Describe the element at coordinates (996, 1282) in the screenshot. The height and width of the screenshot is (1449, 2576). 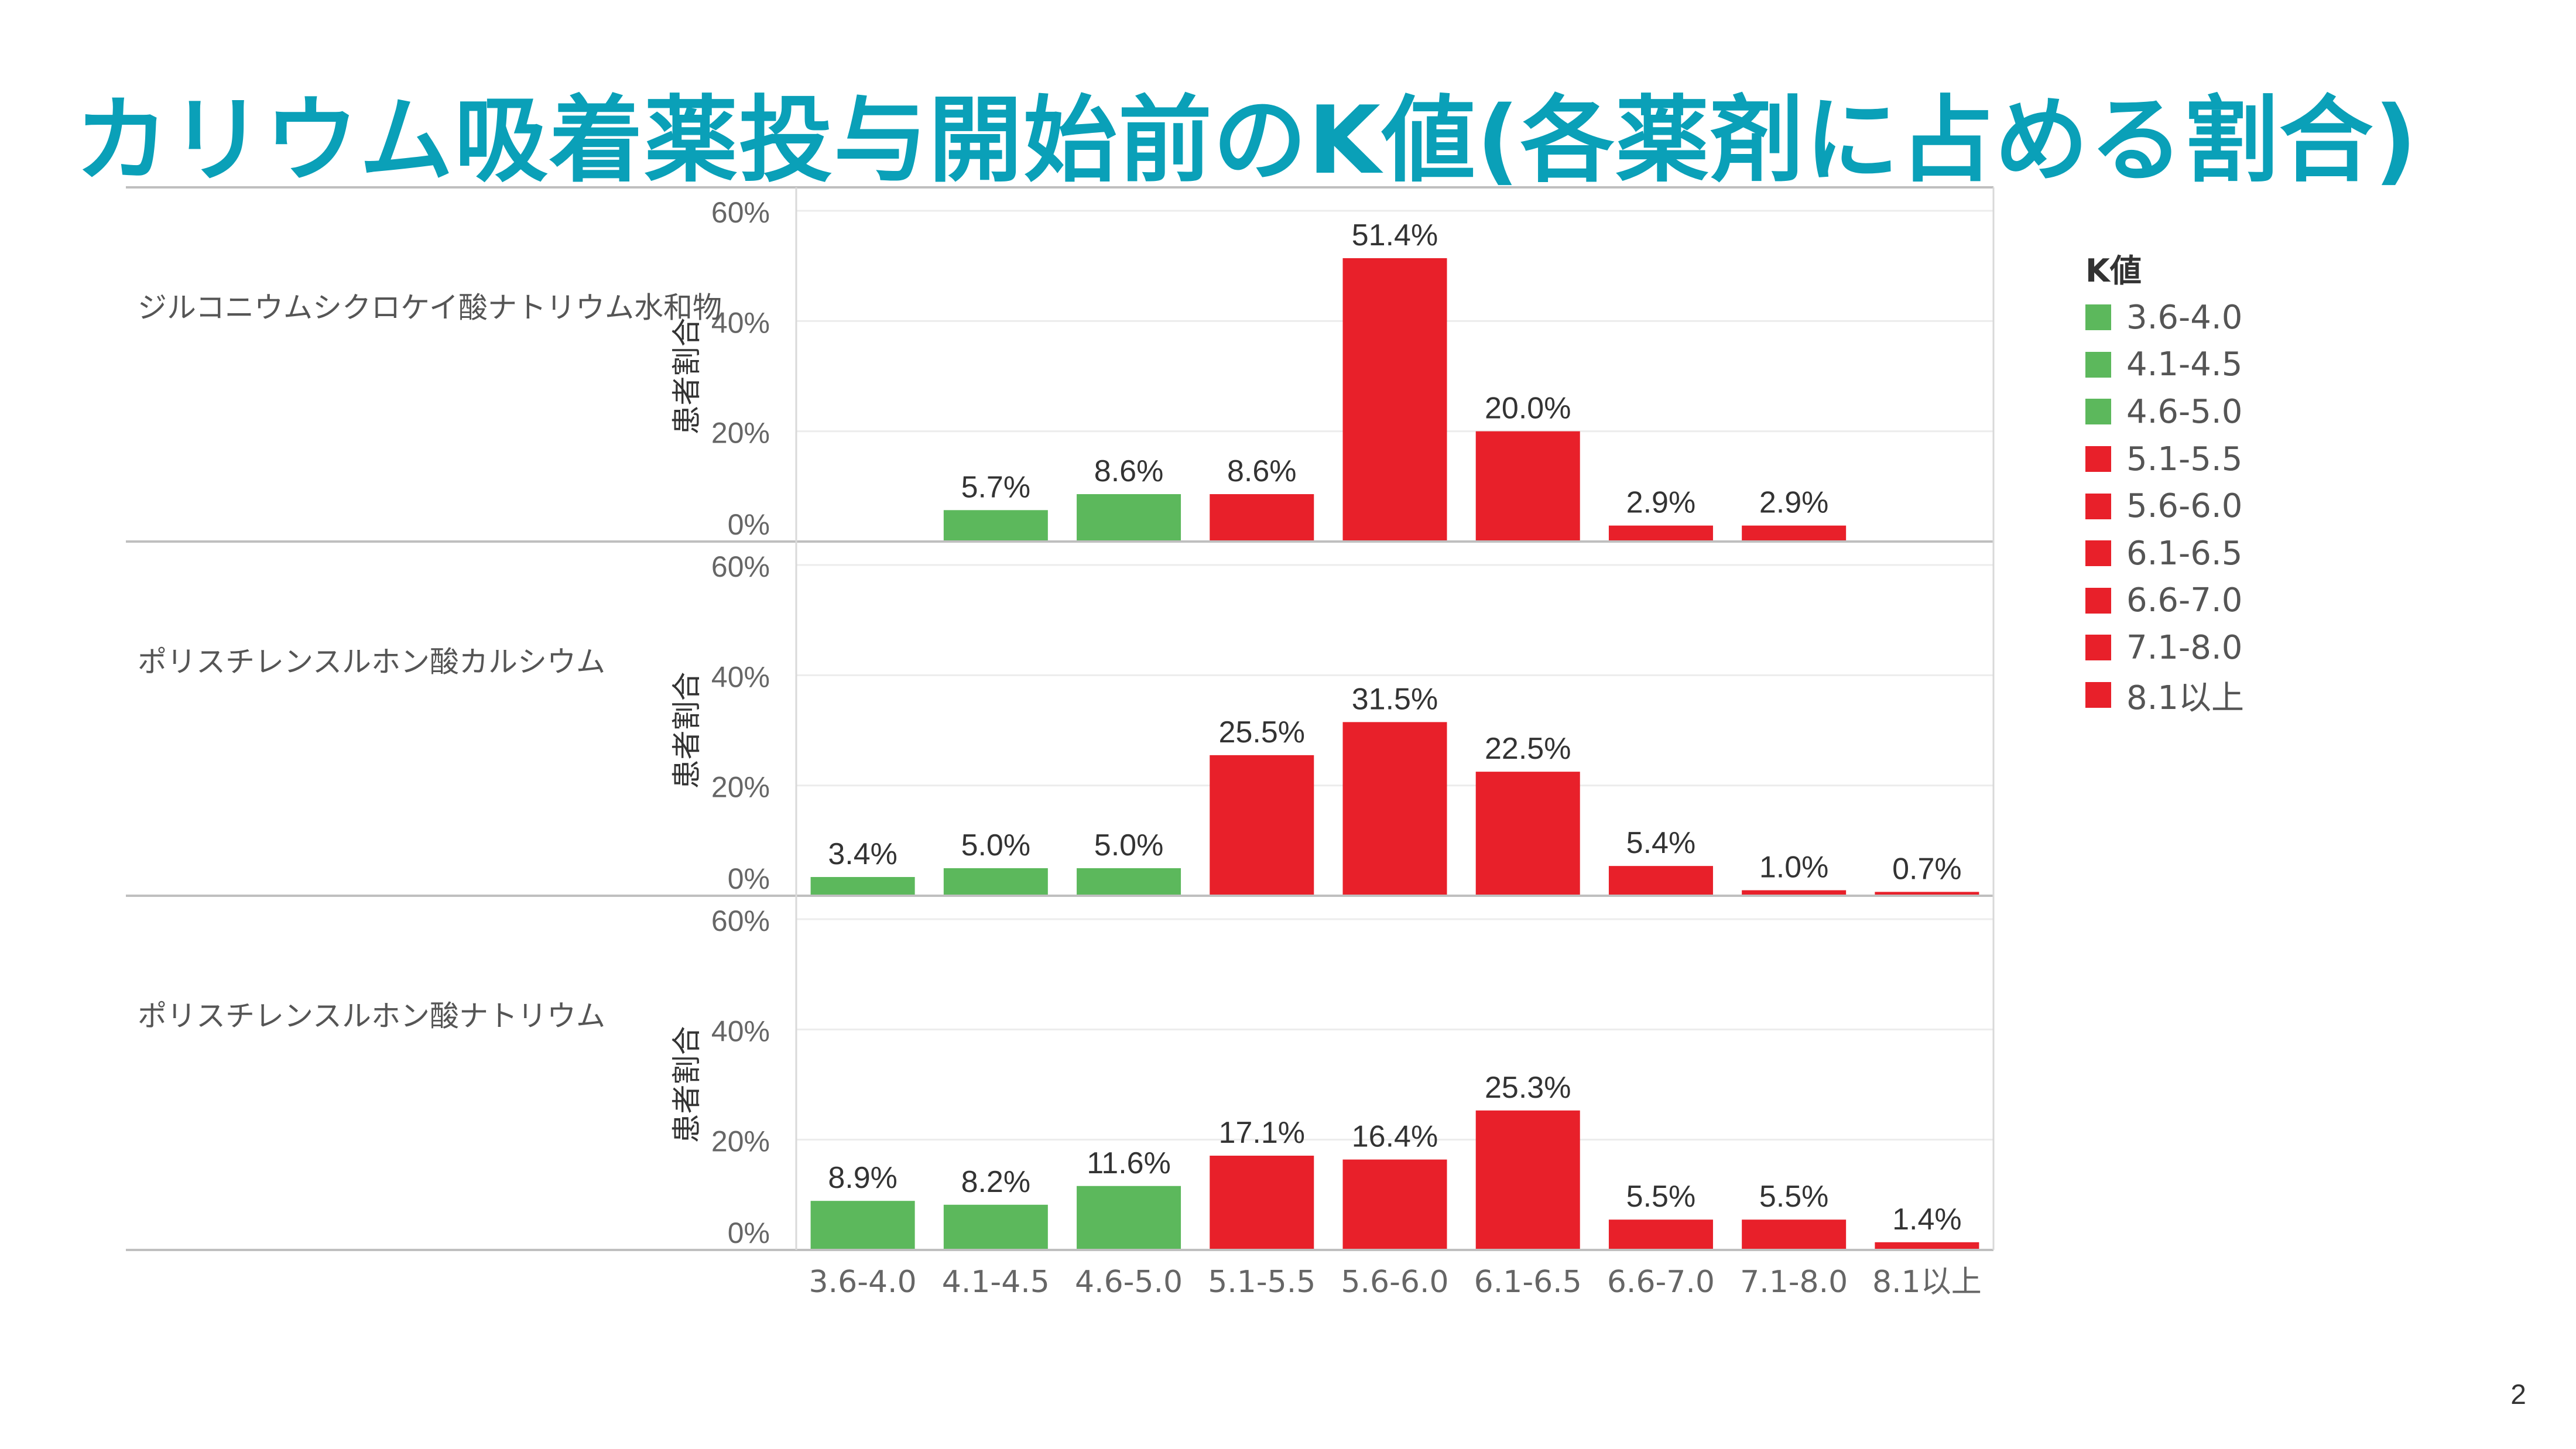
I see `x-tick-label: 4.1-4.5` at that location.